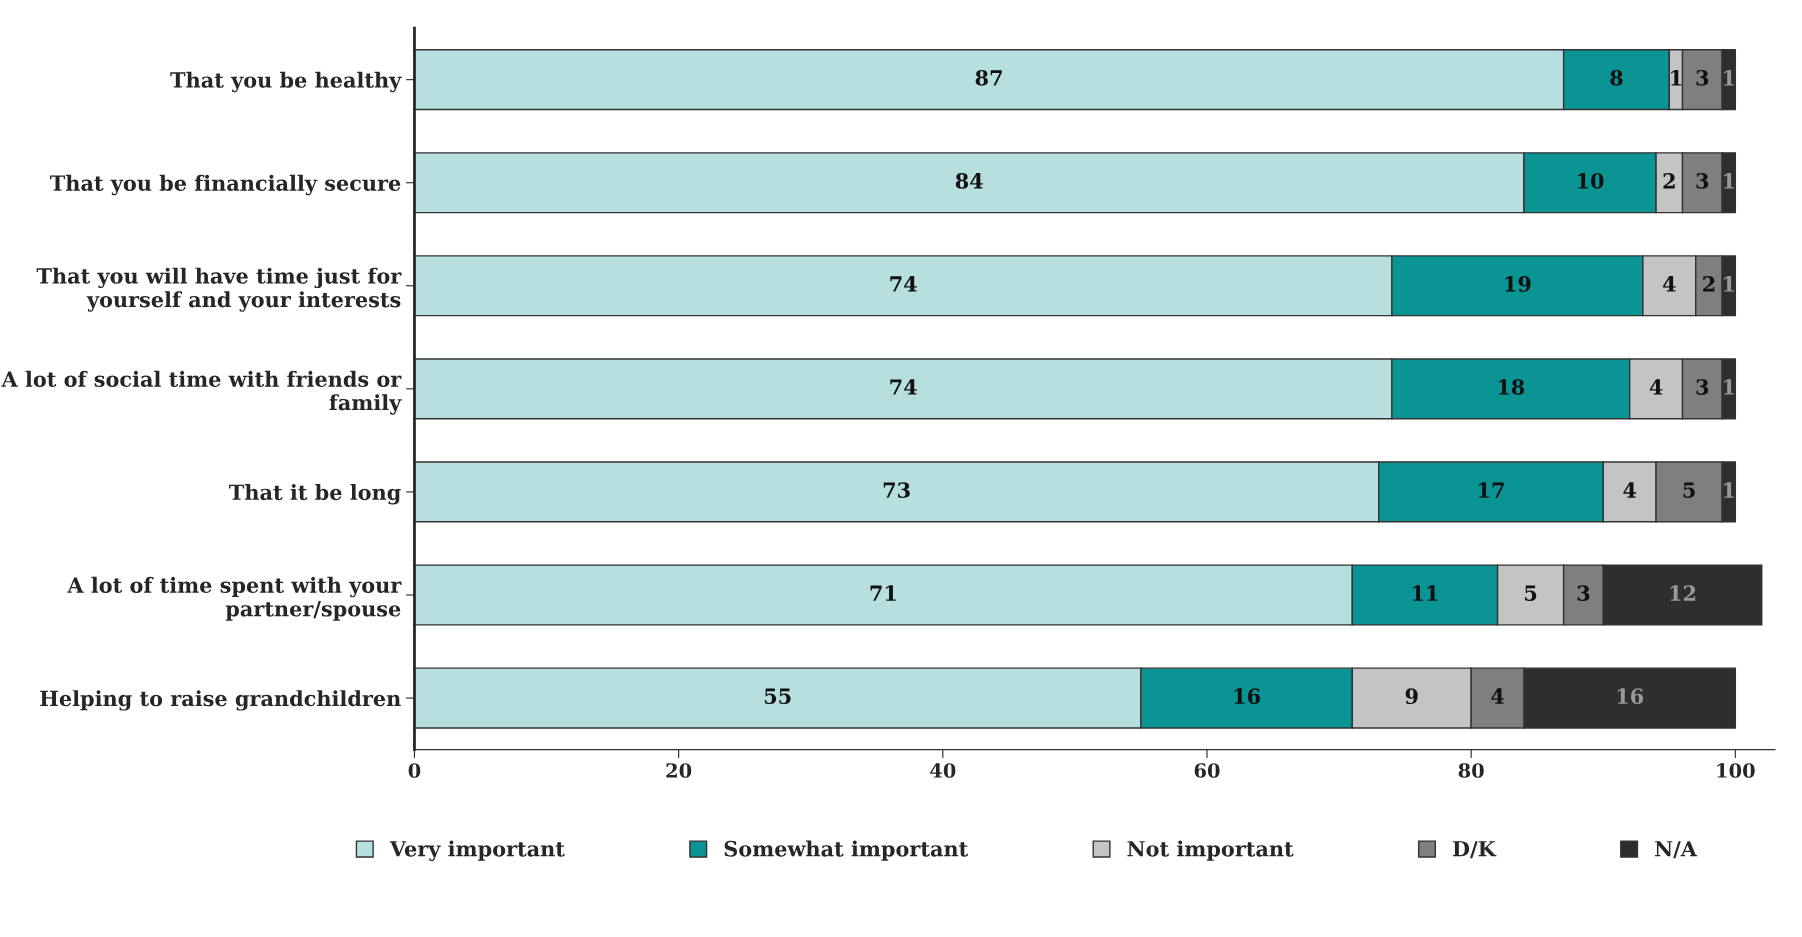 This screenshot has width=1802, height=937. Describe the element at coordinates (1736, 770) in the screenshot. I see `x-tick-label: 100` at that location.